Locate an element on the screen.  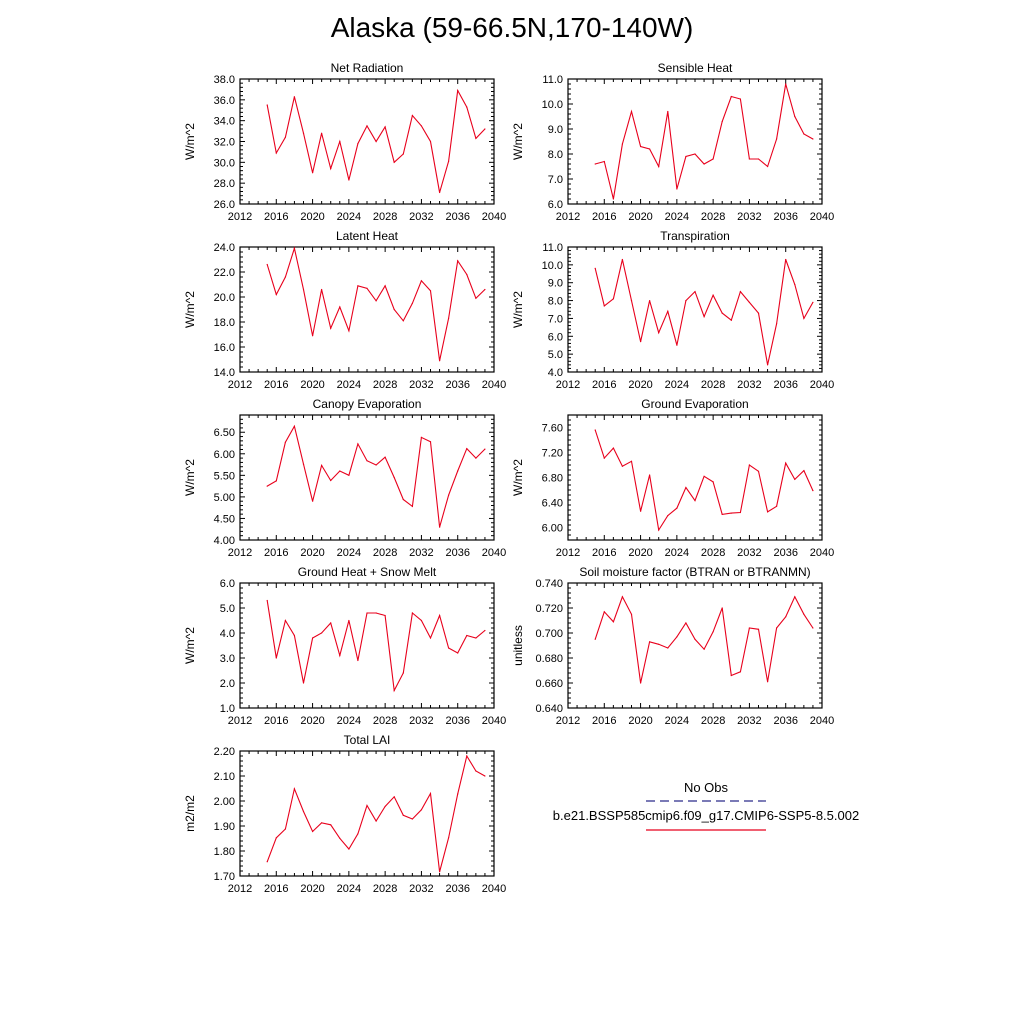
y-tick-label: 2.20 is located at coordinates (224, 752).